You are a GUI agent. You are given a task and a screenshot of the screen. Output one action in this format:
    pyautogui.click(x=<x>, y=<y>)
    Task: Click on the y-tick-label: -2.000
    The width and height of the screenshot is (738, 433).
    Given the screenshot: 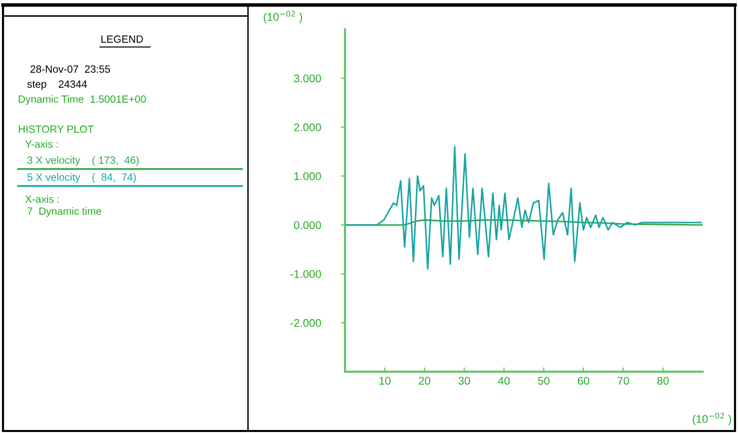 What is the action you would take?
    pyautogui.click(x=305, y=323)
    